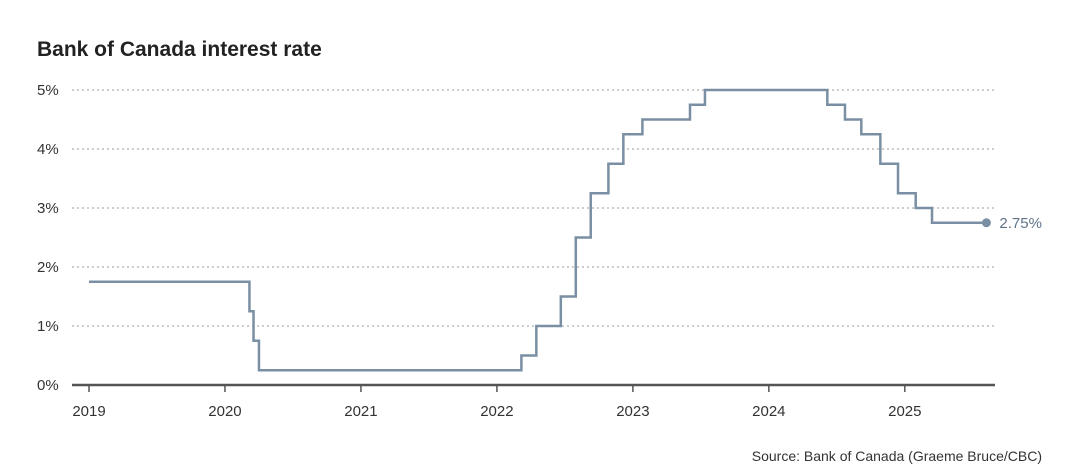 The image size is (1080, 474). I want to click on x-axis: 2019 2020 2021 2022 2023 2024 2025, so click(533, 401).